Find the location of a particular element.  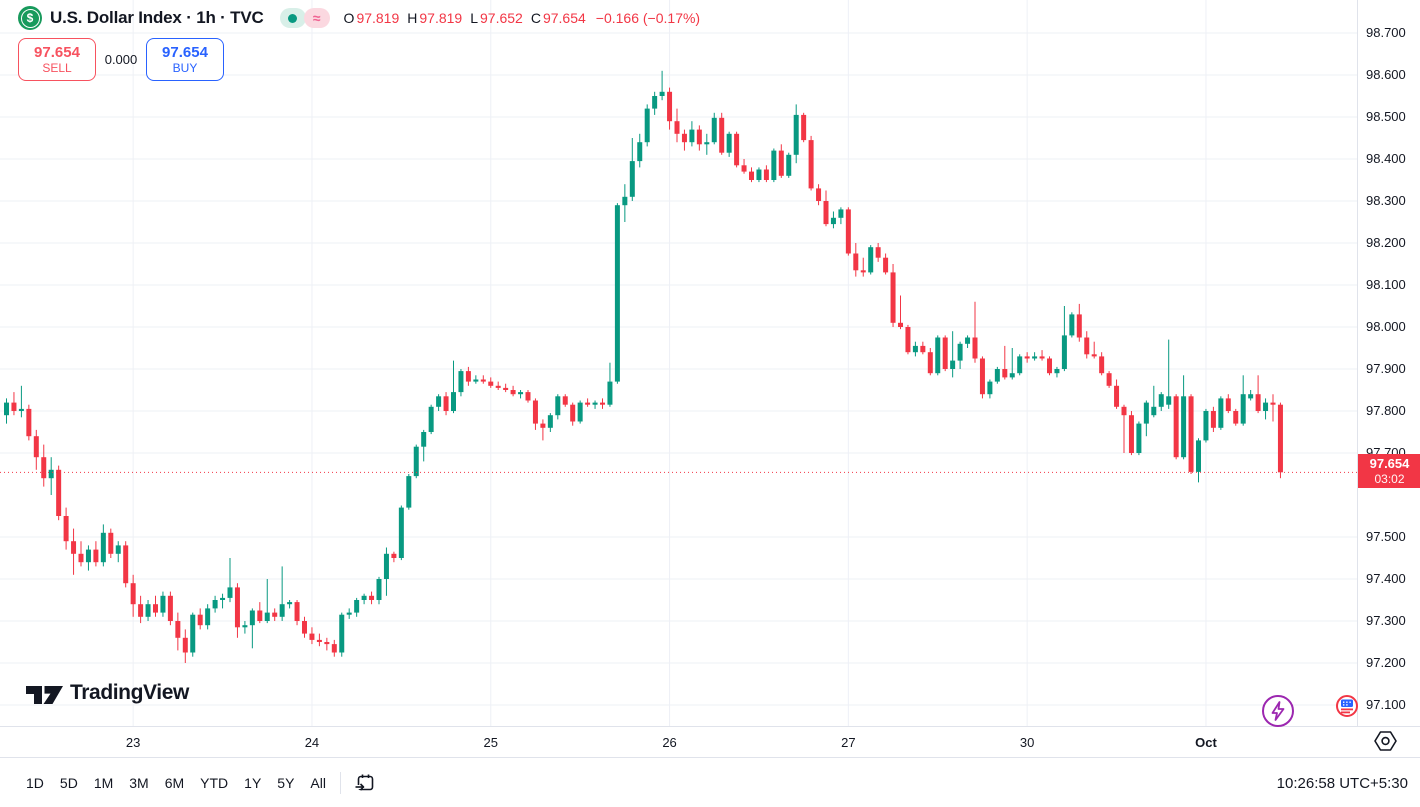

range-button-5d: 5D is located at coordinates (68, 783).